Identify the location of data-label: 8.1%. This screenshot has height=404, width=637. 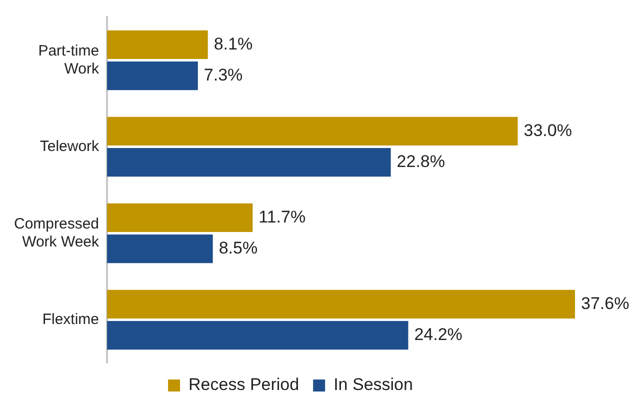
(233, 44).